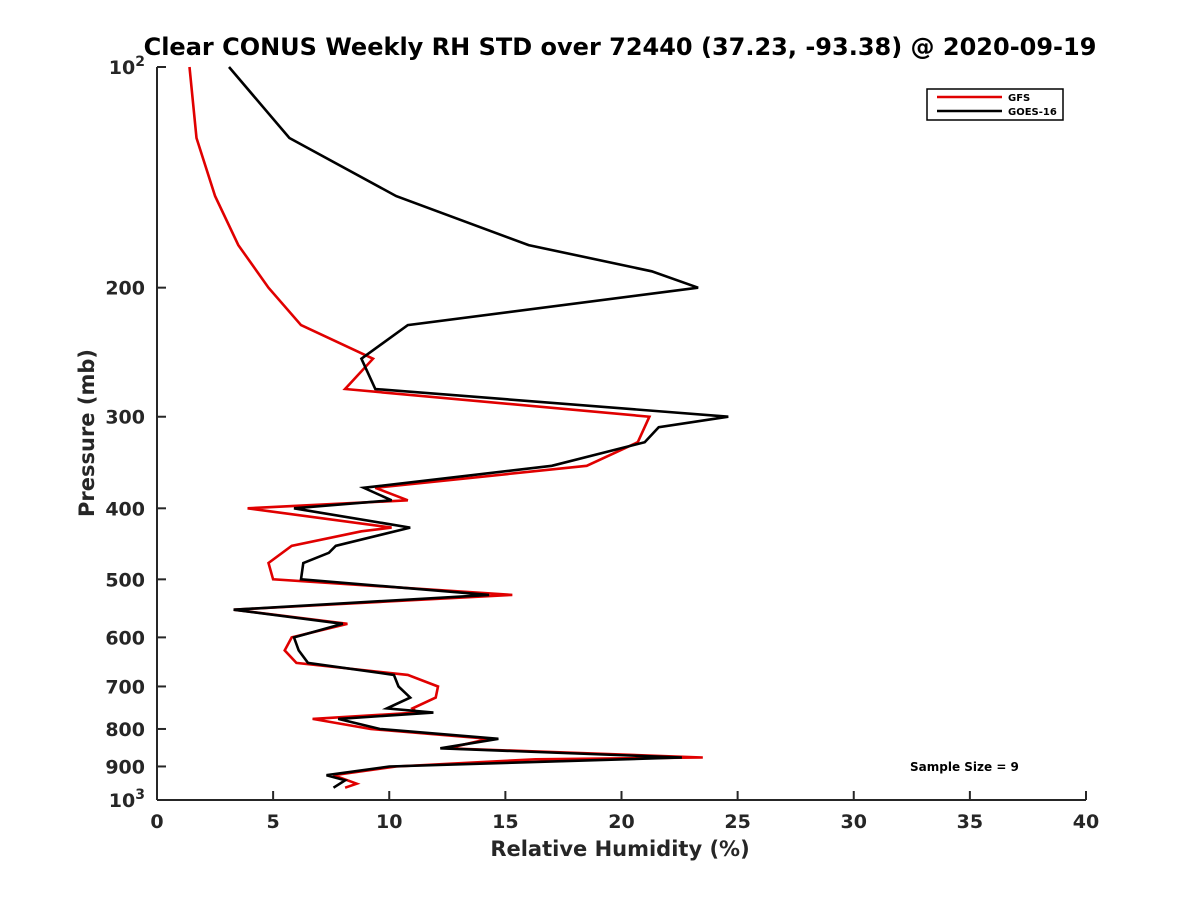 This screenshot has height=900, width=1200. Describe the element at coordinates (125, 433) in the screenshot. I see `y-tick-labels: 10² 200 300 400 500 600 700 800 900 10³` at that location.